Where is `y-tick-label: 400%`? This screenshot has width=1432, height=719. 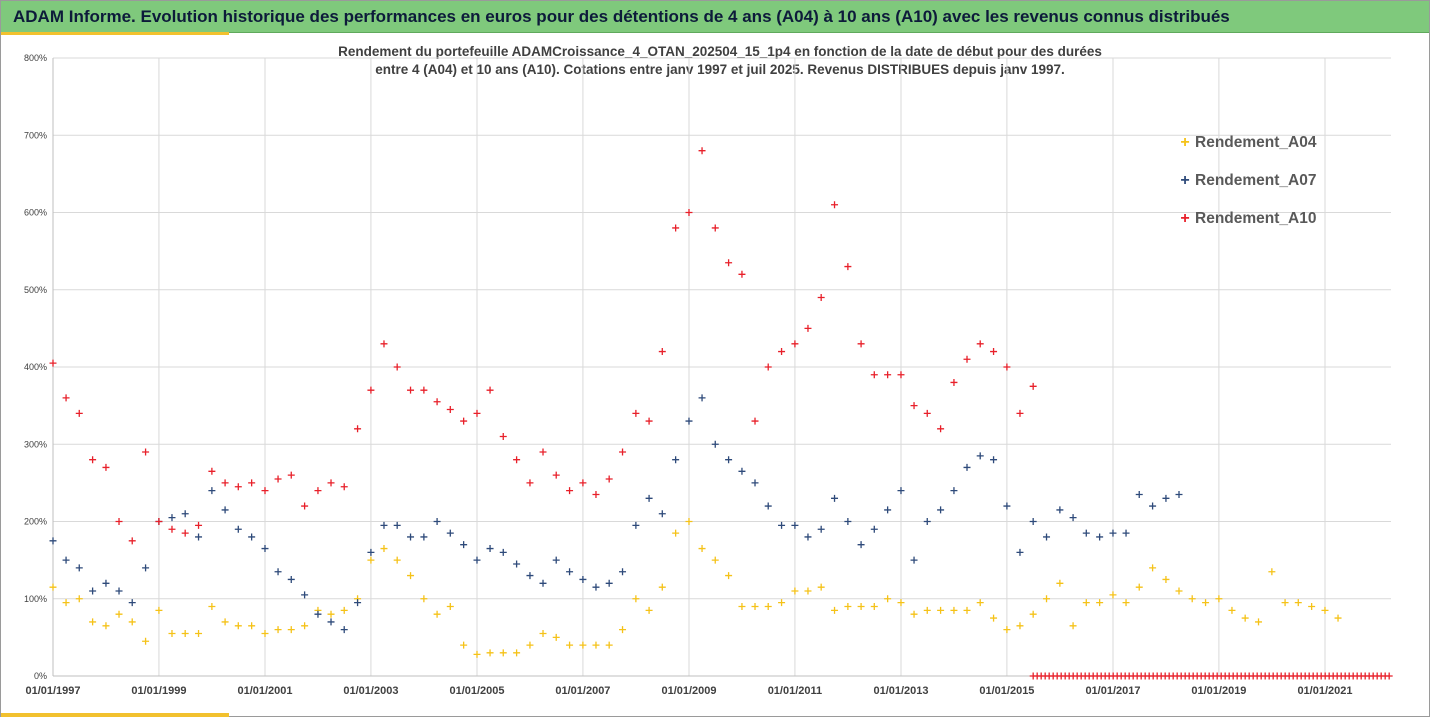 y-tick-label: 400% is located at coordinates (35, 367).